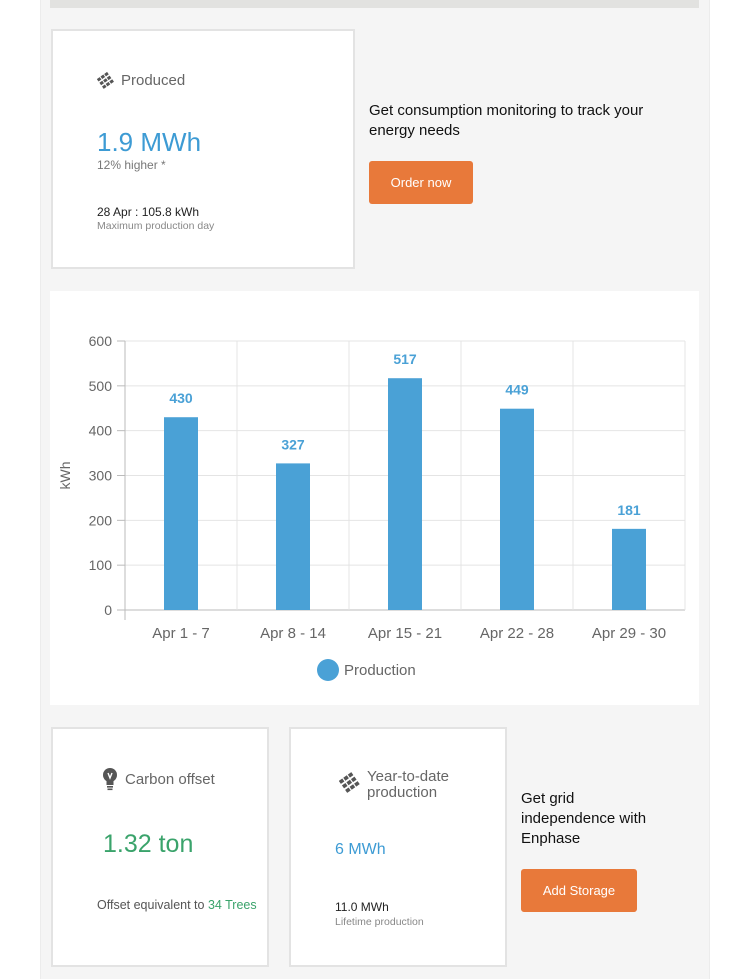 This screenshot has width=750, height=979. I want to click on y-tick-label: 600, so click(101, 341).